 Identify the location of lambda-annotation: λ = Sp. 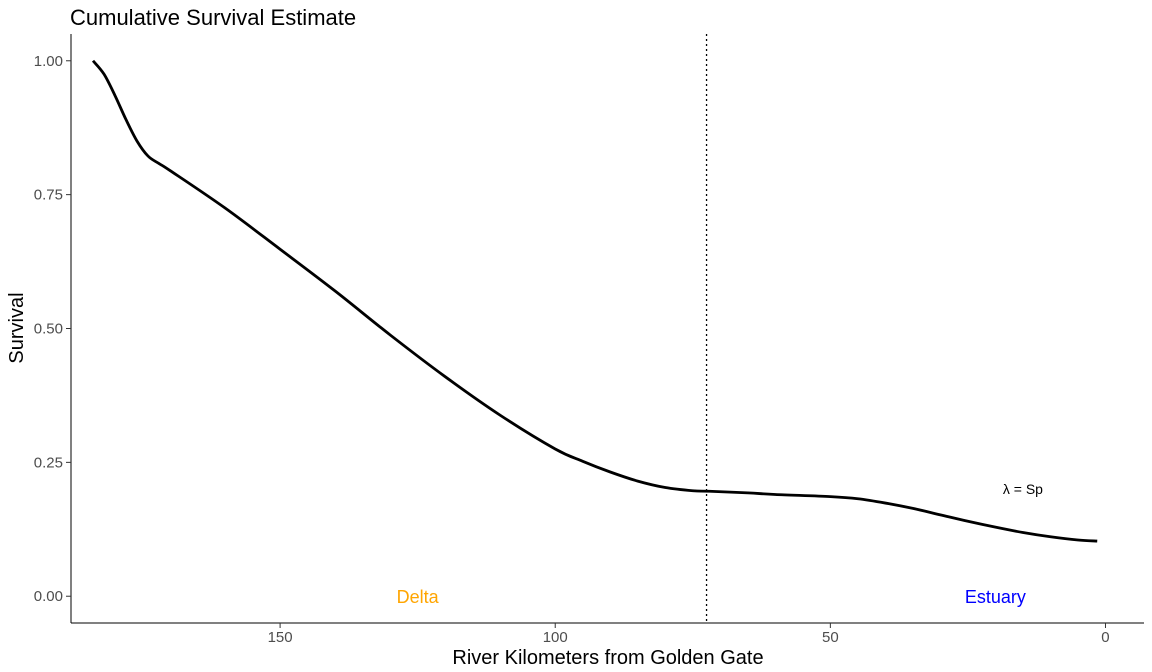
(1023, 489).